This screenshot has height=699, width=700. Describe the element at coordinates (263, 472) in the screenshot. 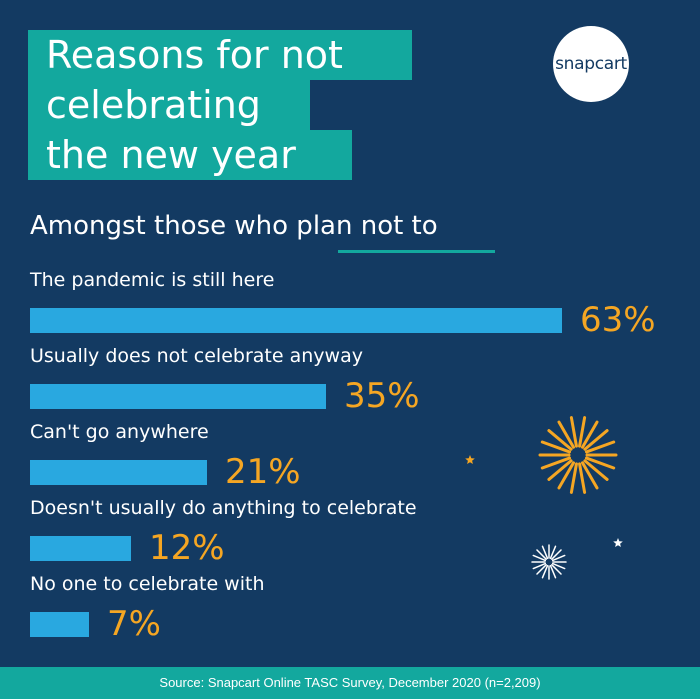

I see `value-label: 21%` at that location.